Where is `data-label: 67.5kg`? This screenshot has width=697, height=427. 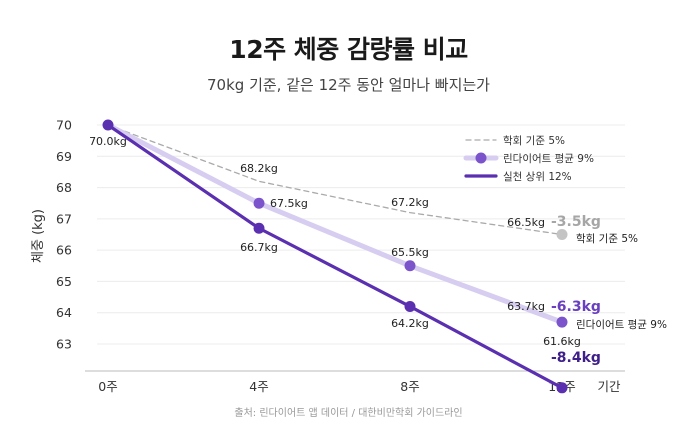 data-label: 67.5kg is located at coordinates (289, 203).